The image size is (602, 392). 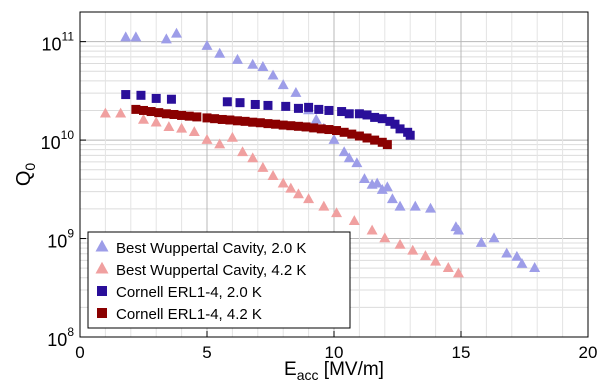 I want to click on y-tick-label: 1010, so click(x=58, y=140).